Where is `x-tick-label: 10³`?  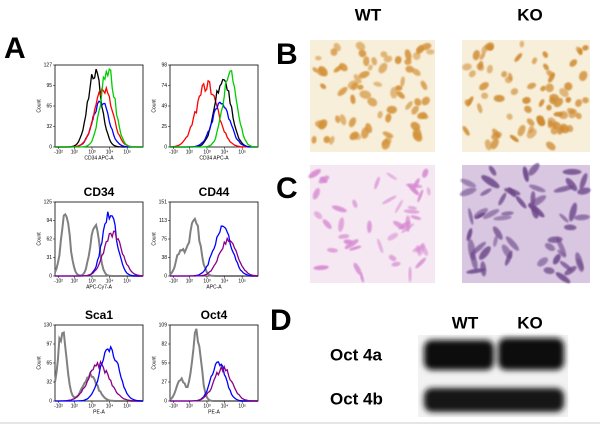 x-tick-label: 10³ is located at coordinates (92, 152).